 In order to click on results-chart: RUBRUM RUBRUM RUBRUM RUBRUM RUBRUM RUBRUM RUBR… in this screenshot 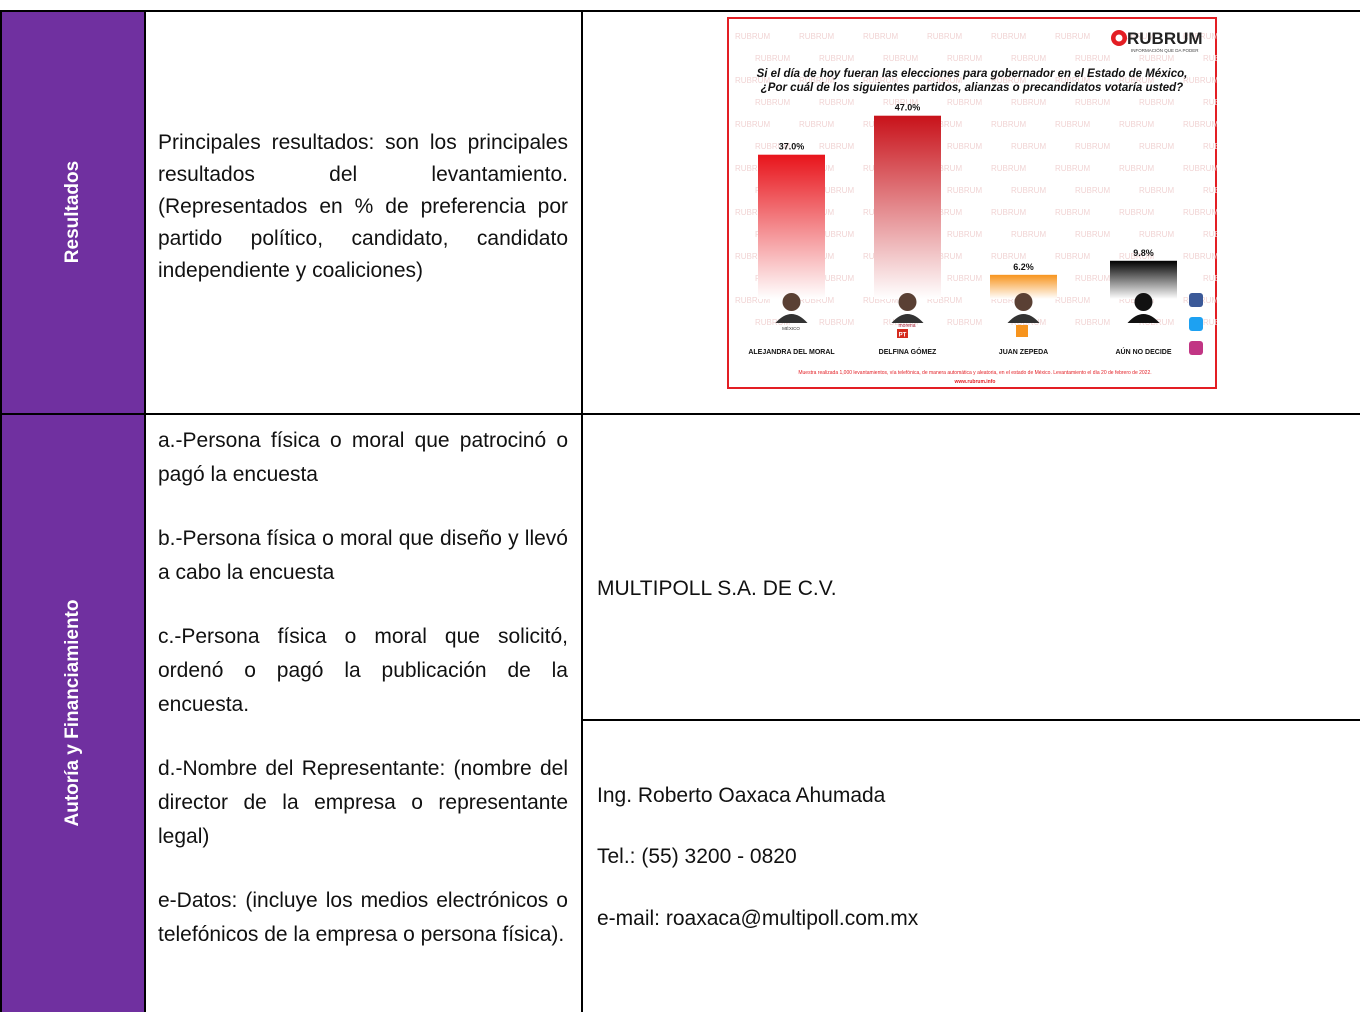, I will do `click(972, 203)`.